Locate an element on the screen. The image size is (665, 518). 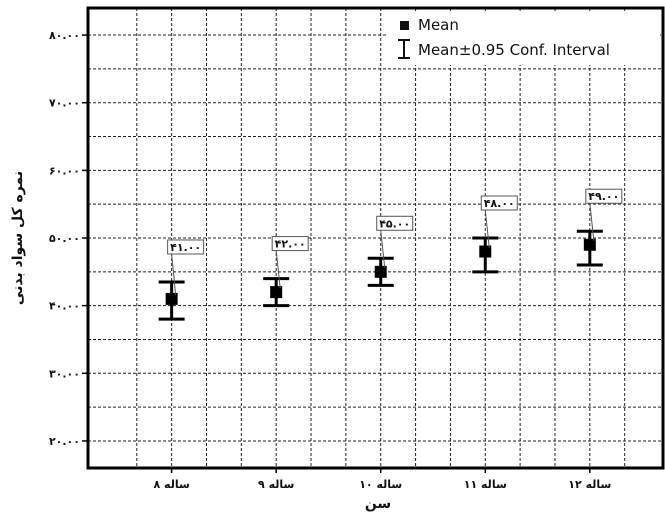
x-tick-label: ۸ ساله is located at coordinates (171, 484).